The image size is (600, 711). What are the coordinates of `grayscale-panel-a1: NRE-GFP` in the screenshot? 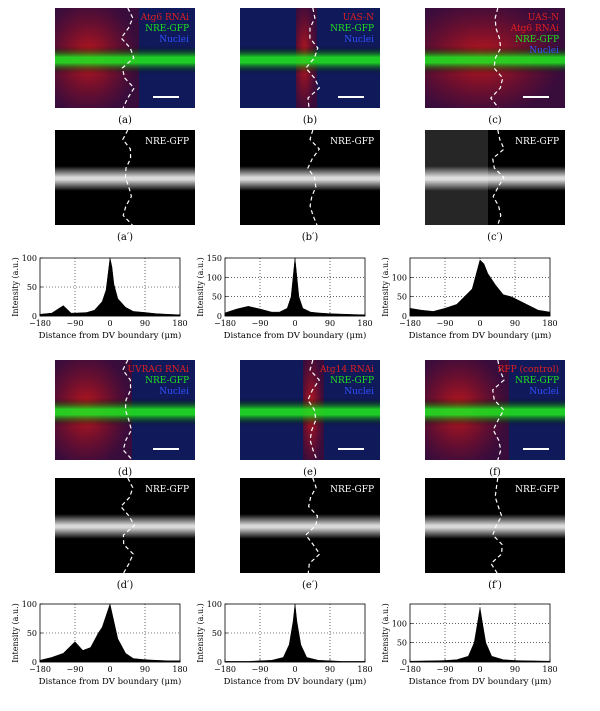 It's located at (125, 177).